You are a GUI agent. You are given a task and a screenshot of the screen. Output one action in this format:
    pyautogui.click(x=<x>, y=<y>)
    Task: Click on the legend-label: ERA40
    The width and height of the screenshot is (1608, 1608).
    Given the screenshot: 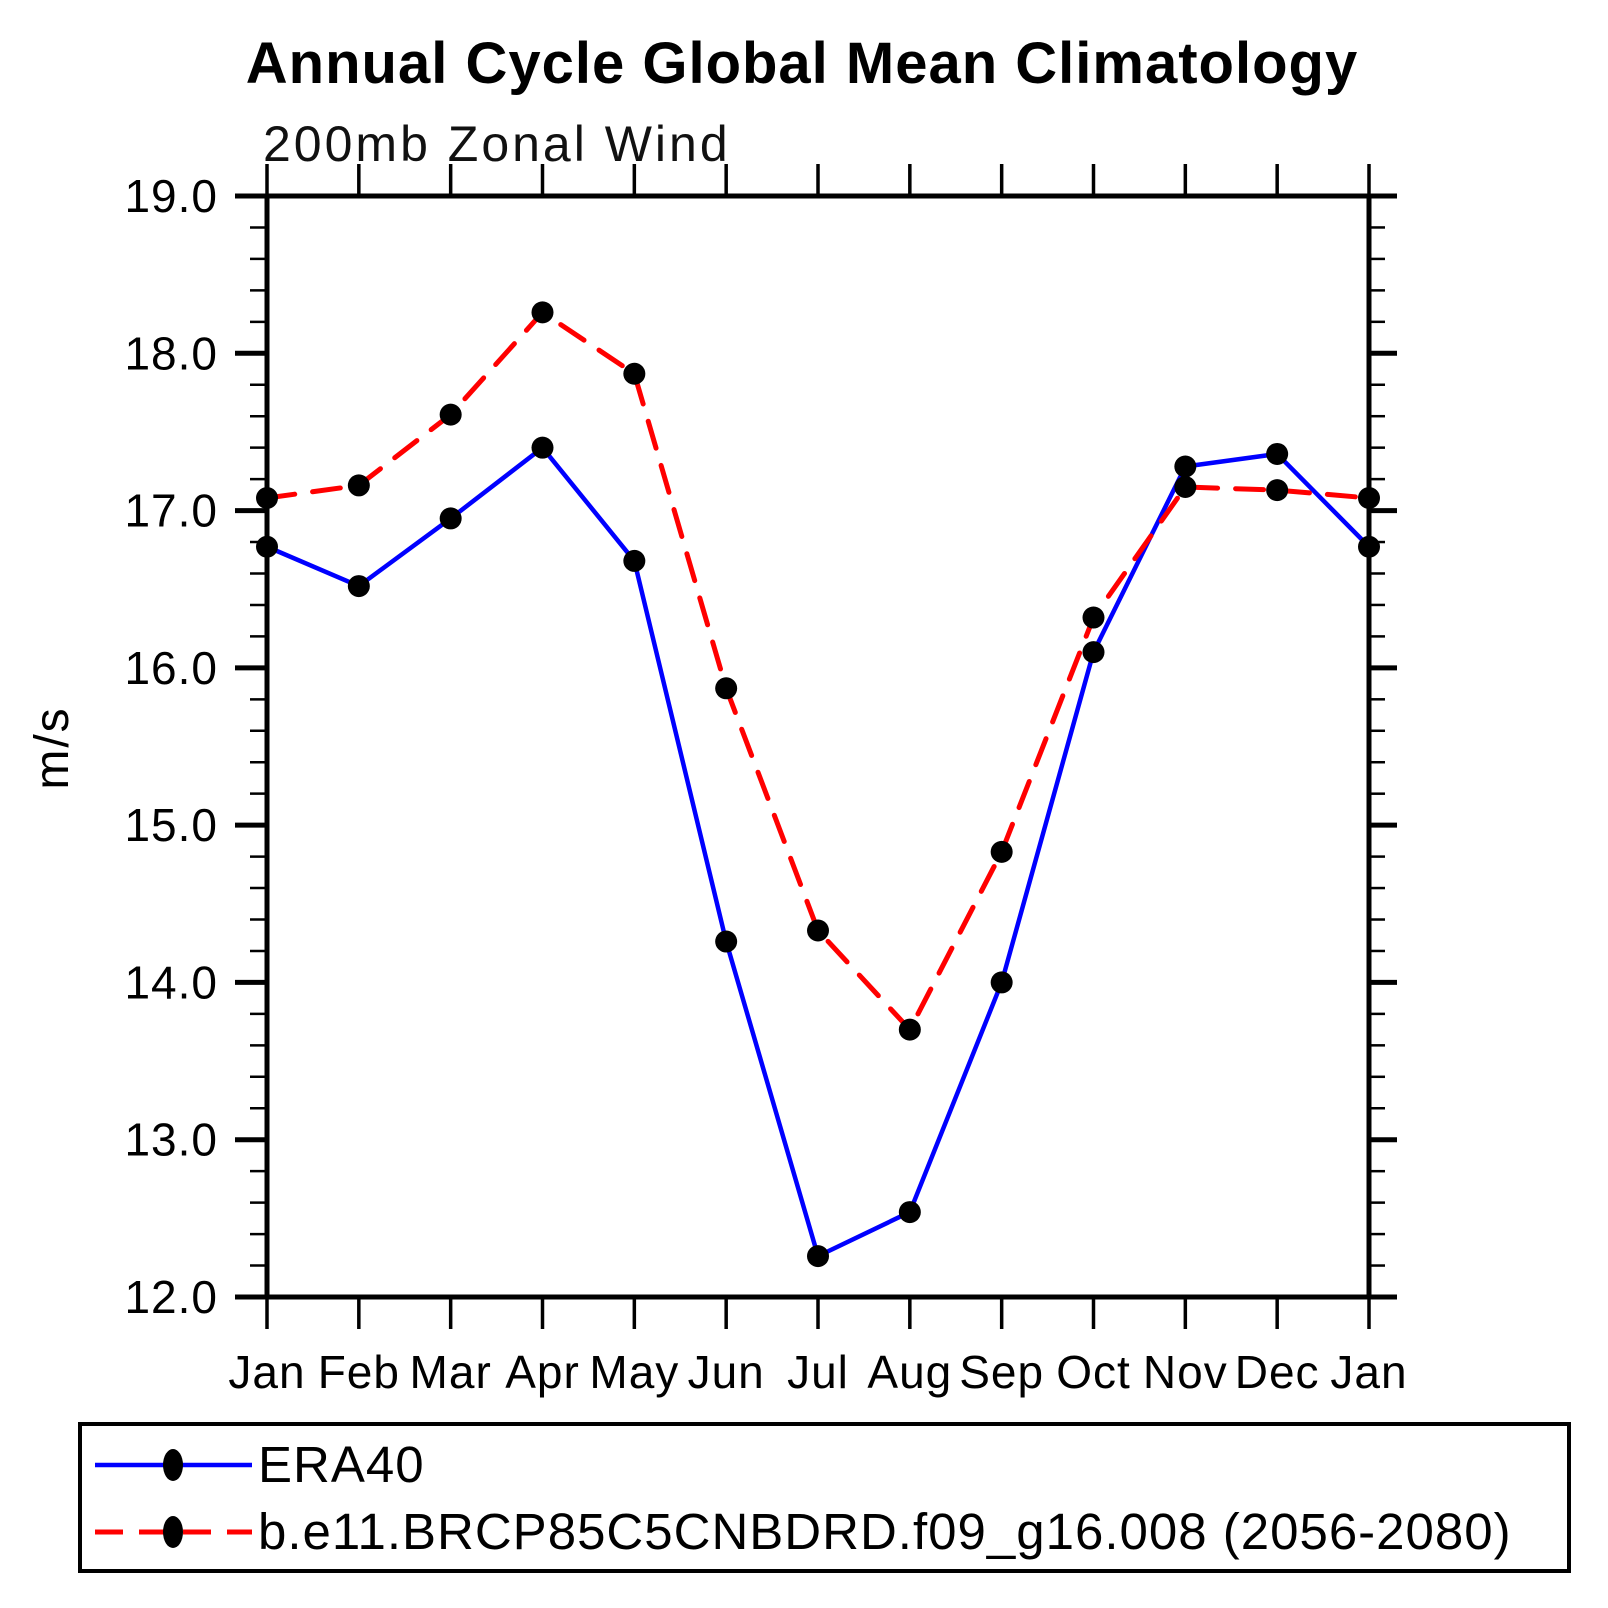 What is the action you would take?
    pyautogui.click(x=341, y=1464)
    